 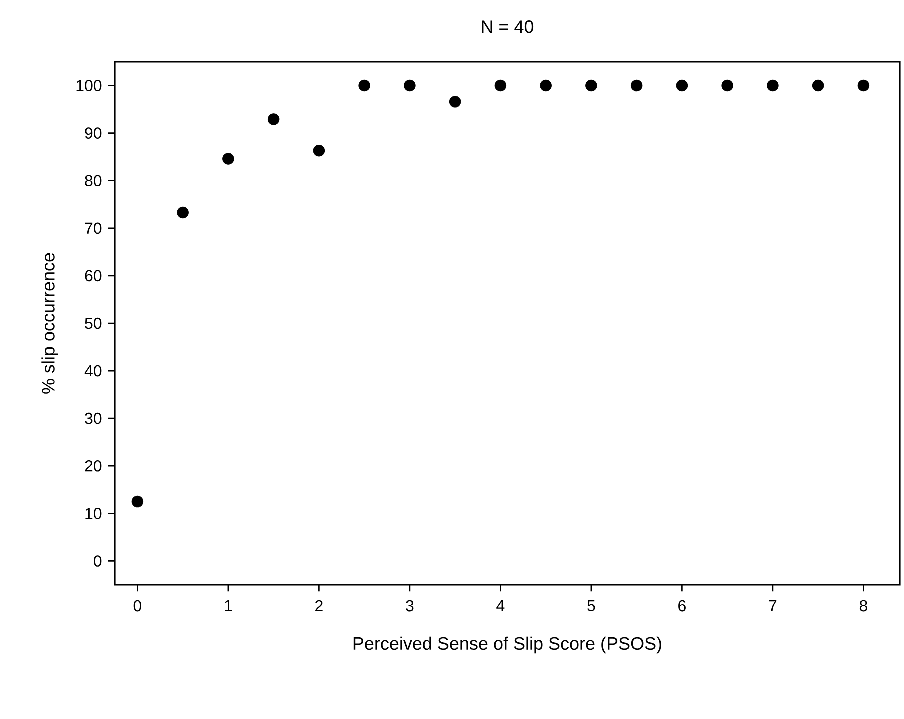 I want to click on x-tick-label: 2, so click(x=319, y=606).